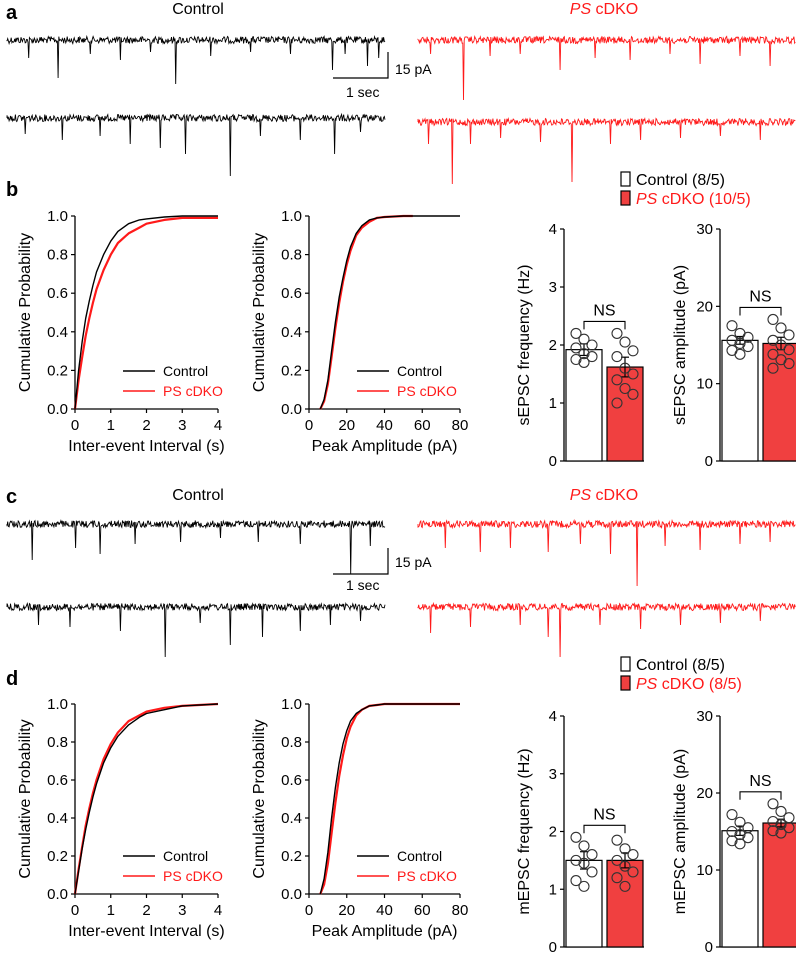 This screenshot has height=954, width=796. Describe the element at coordinates (614, 9) in the screenshot. I see `genotype-suffix: cDKO` at that location.